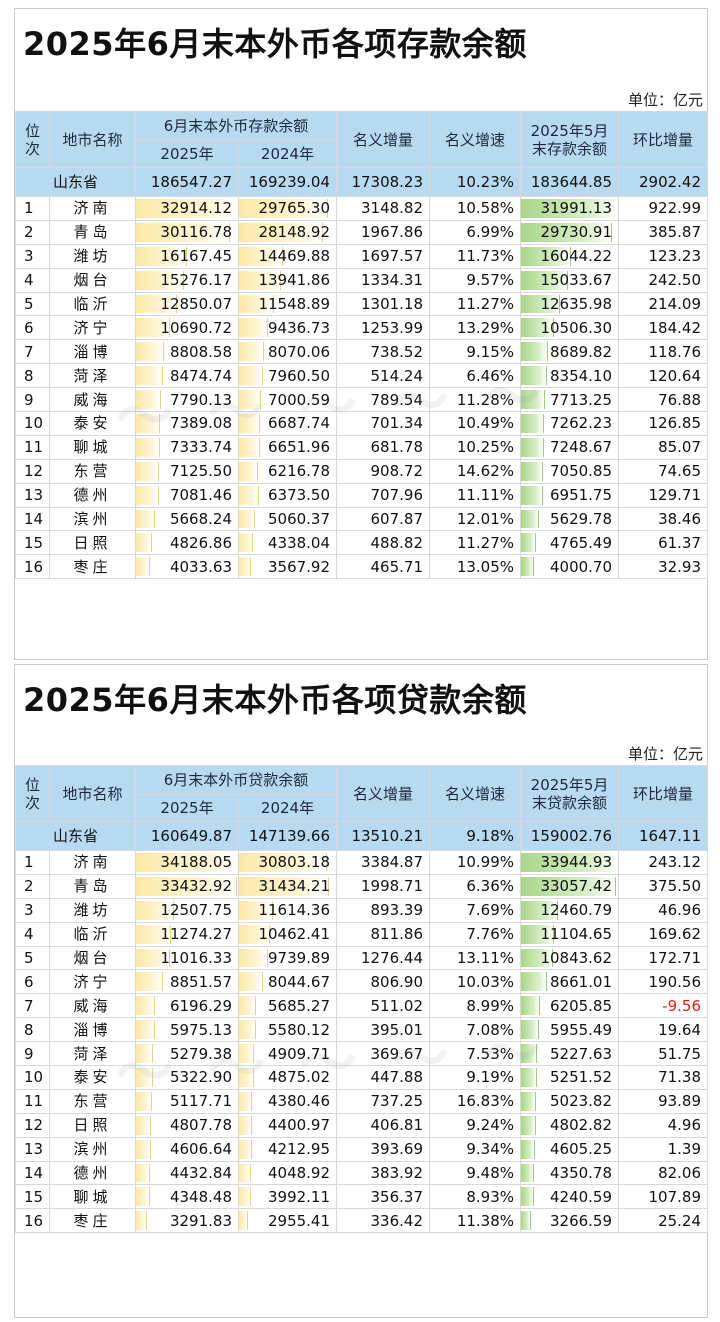 The height and width of the screenshot is (1322, 720). Describe the element at coordinates (581, 1125) in the screenshot. I see `cell-value: 4802.82` at that location.